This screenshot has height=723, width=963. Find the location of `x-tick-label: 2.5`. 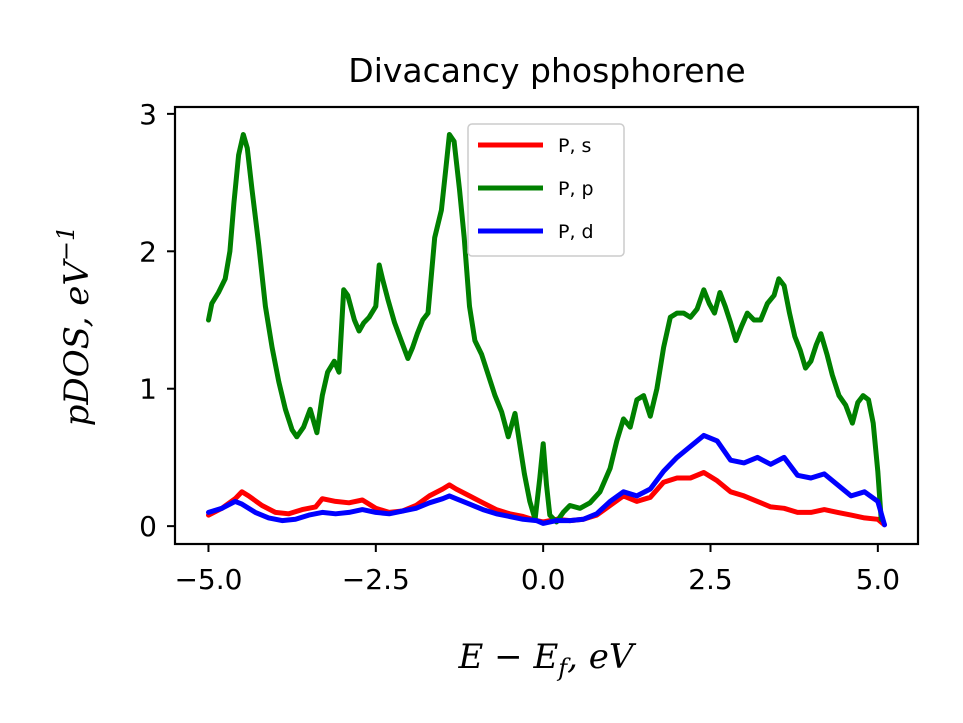

x-tick-label: 2.5 is located at coordinates (710, 579).